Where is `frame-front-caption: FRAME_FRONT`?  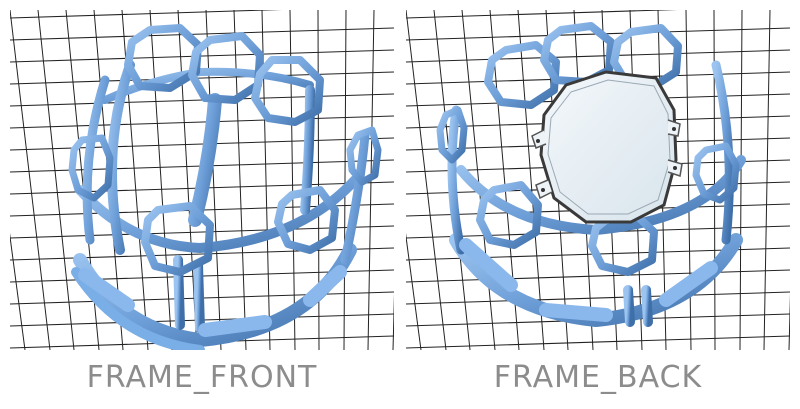
frame-front-caption: FRAME_FRONT is located at coordinates (202, 377).